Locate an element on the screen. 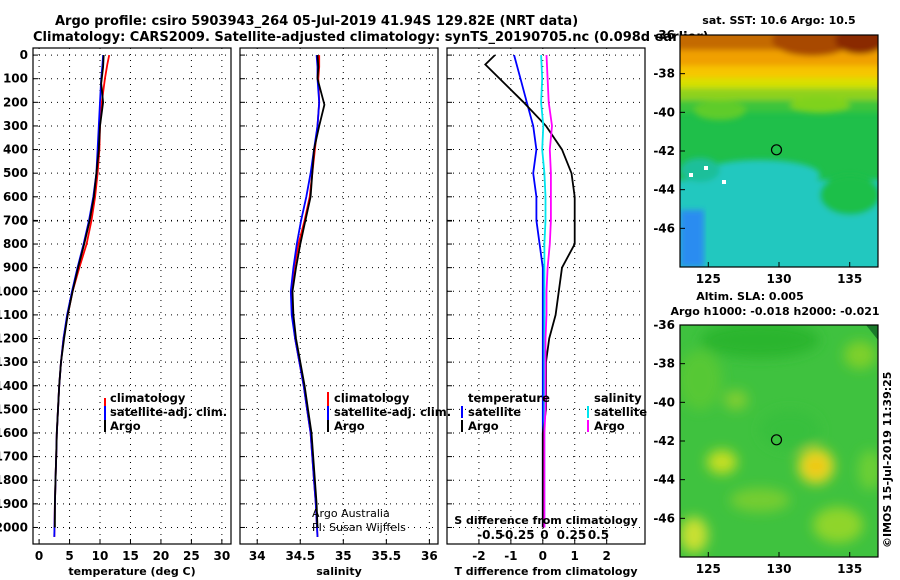 The width and height of the screenshot is (900, 580). salinity-series is located at coordinates (307, 296).